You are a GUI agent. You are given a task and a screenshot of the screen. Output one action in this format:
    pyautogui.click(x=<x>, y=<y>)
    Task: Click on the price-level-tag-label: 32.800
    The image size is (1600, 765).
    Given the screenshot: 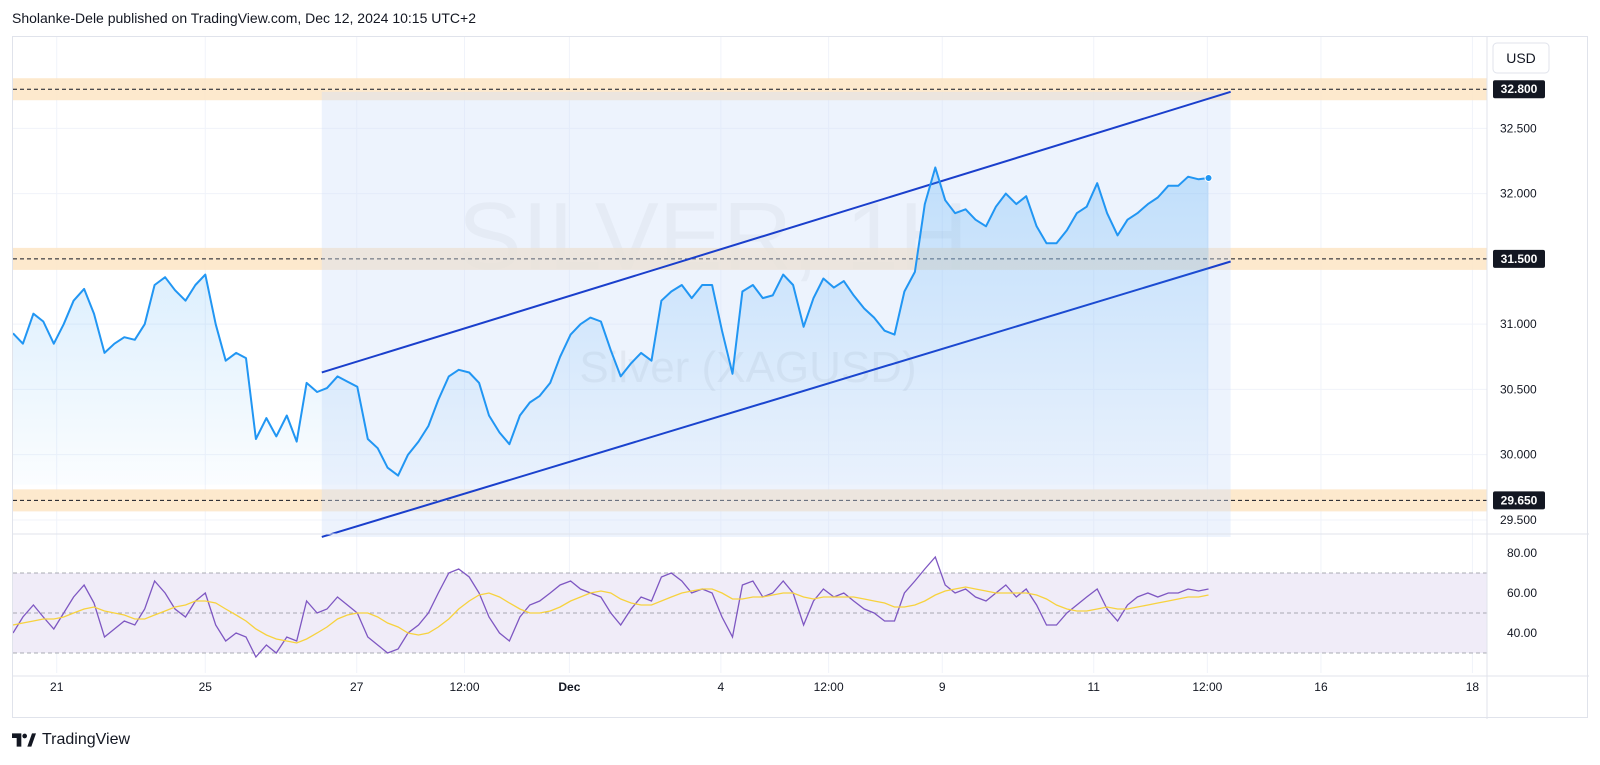 What is the action you would take?
    pyautogui.click(x=1519, y=89)
    